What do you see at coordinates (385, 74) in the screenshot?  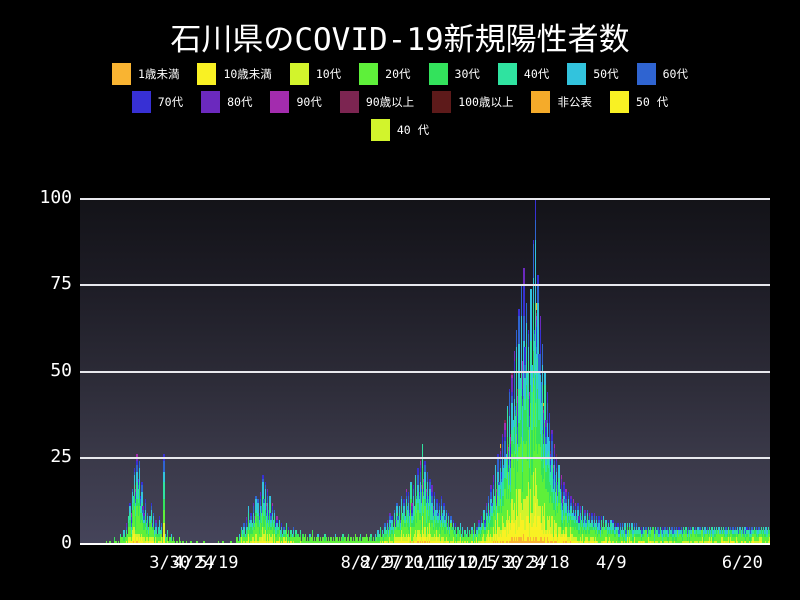 I see `legend-item: 20代` at bounding box center [385, 74].